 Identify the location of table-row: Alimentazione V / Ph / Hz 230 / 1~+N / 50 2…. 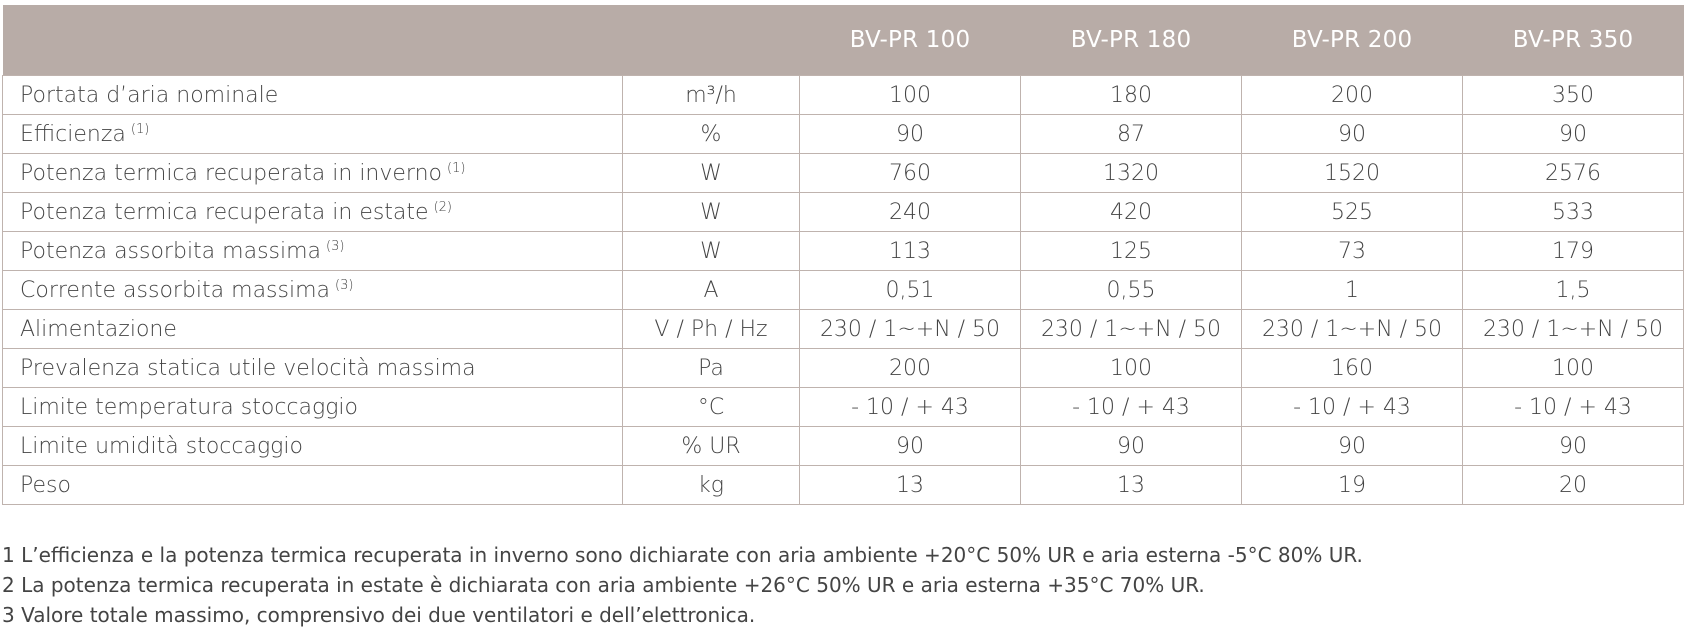
(843, 329).